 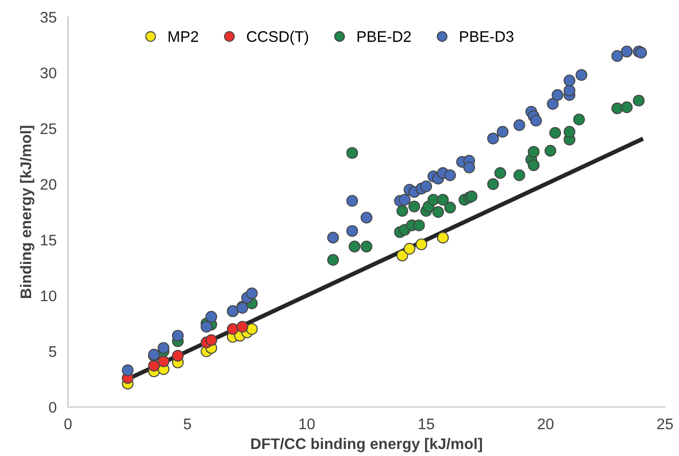 What do you see at coordinates (52, 407) in the screenshot?
I see `y-tick-label: 0` at bounding box center [52, 407].